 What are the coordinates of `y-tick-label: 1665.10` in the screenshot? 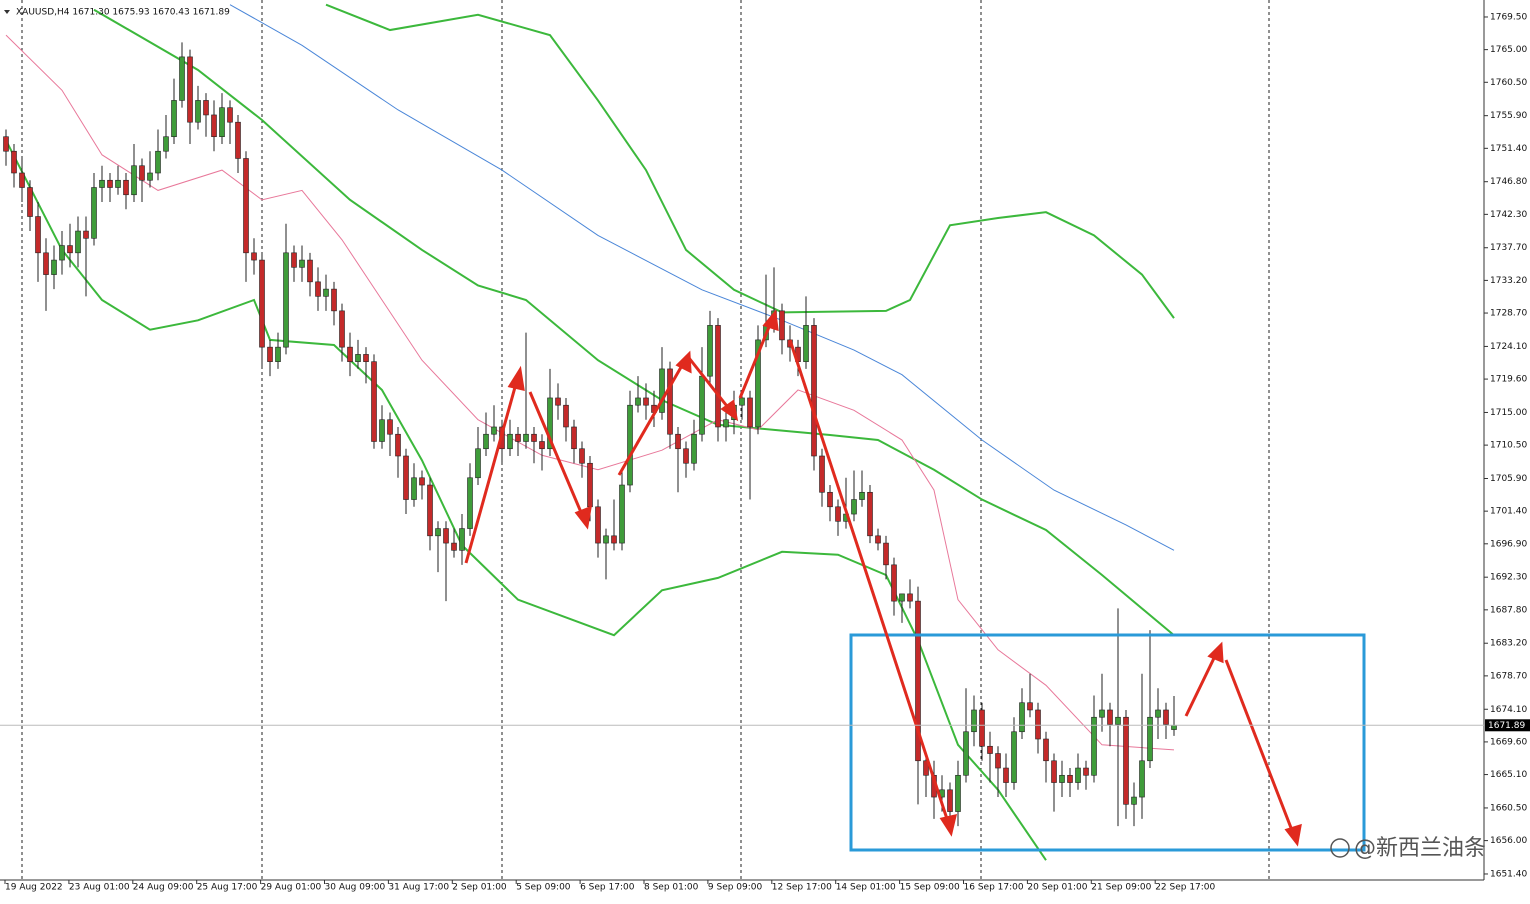 It's located at (1508, 775).